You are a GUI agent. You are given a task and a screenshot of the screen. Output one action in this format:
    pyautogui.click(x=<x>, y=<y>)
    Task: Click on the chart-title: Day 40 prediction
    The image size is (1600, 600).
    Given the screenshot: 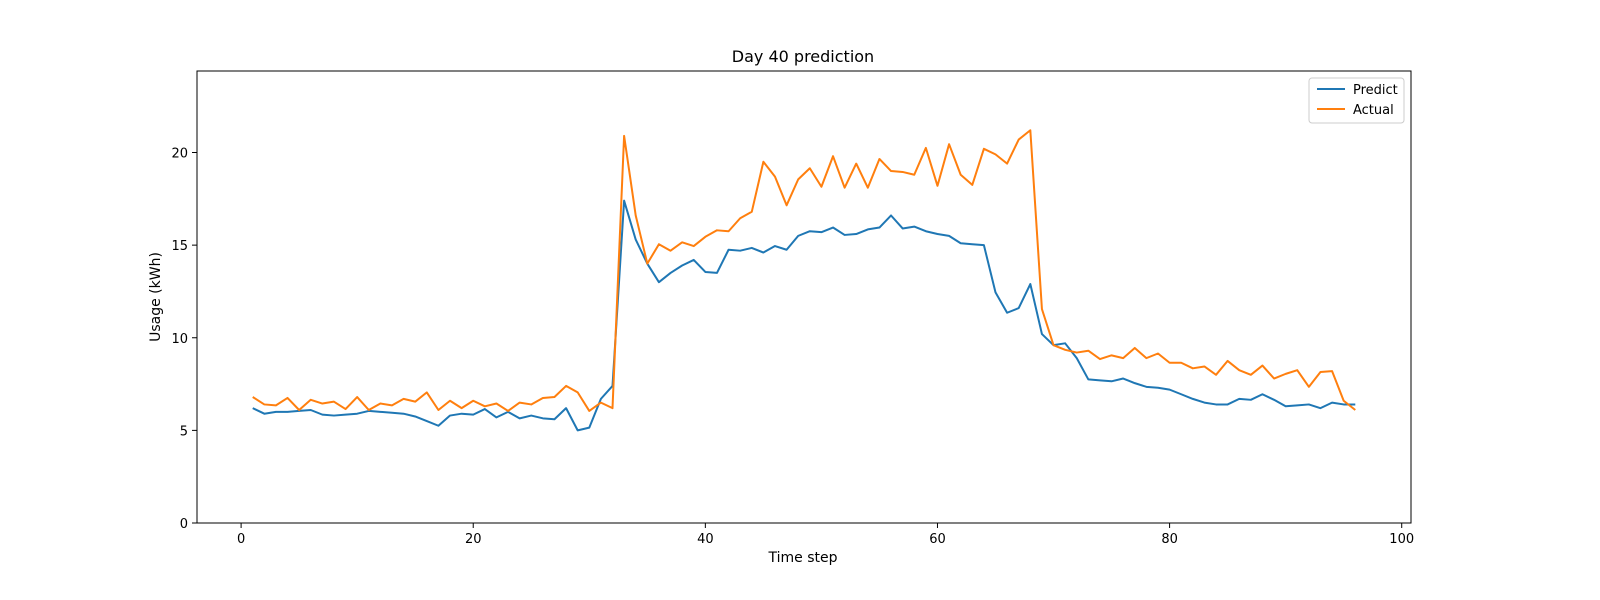 What is the action you would take?
    pyautogui.click(x=803, y=56)
    